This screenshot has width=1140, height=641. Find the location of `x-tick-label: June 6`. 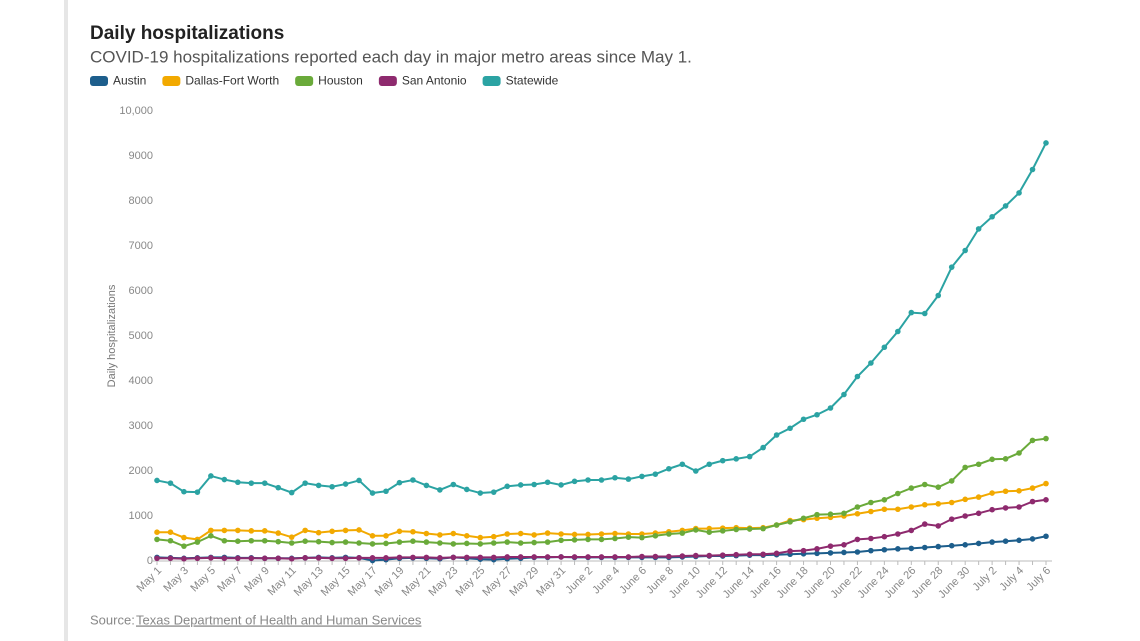

x-tick-label: June 6 is located at coordinates (633, 581).